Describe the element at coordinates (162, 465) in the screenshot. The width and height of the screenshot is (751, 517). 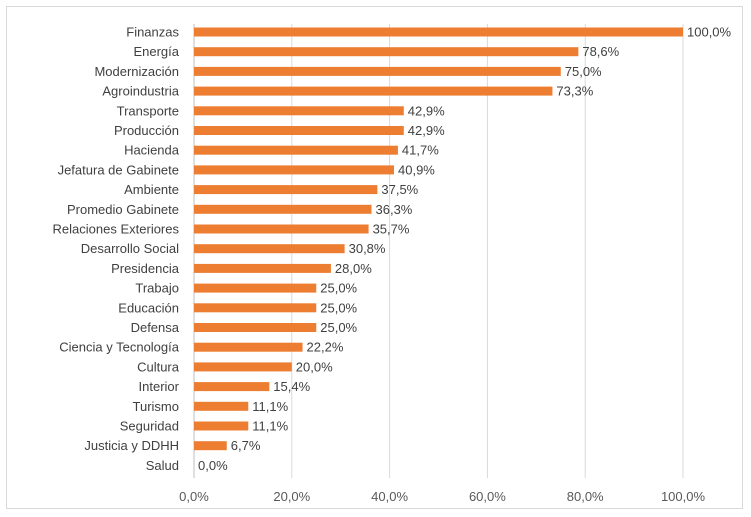
I see `category-label: Salud` at that location.